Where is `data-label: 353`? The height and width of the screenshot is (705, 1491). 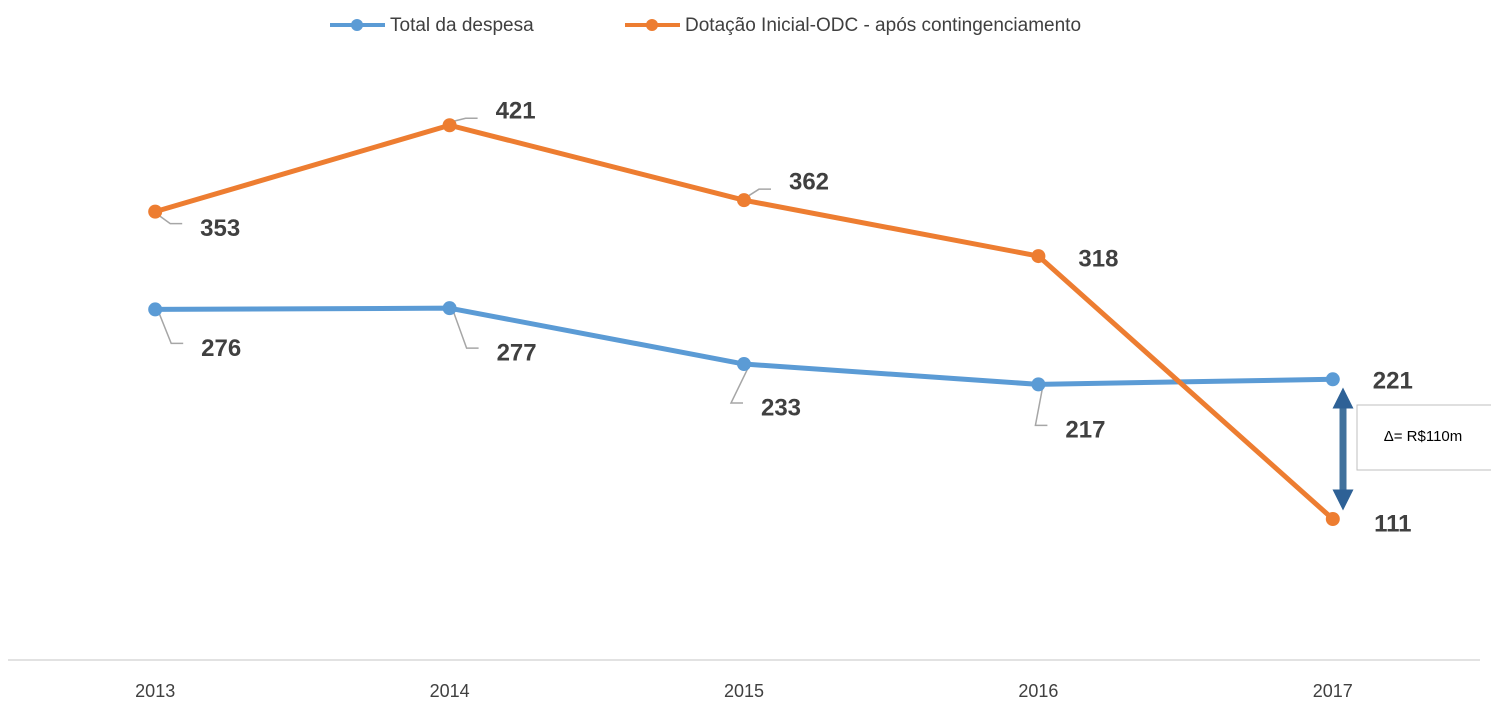
data-label: 353 is located at coordinates (220, 228).